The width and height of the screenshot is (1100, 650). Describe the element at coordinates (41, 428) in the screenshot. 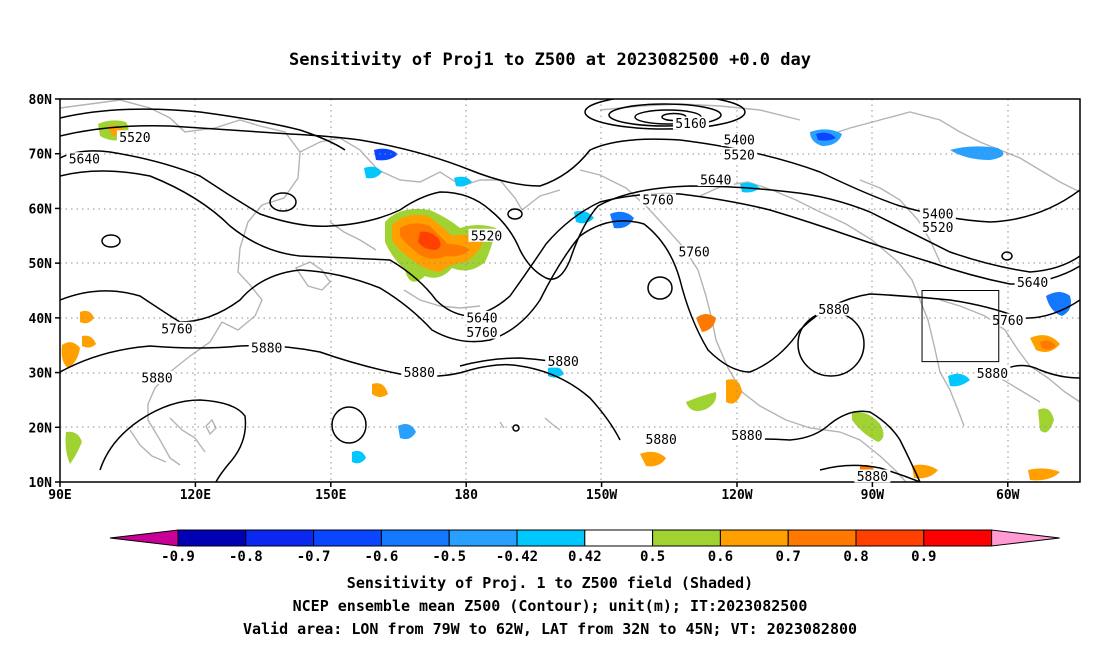

I see `lat-label: 20N` at that location.